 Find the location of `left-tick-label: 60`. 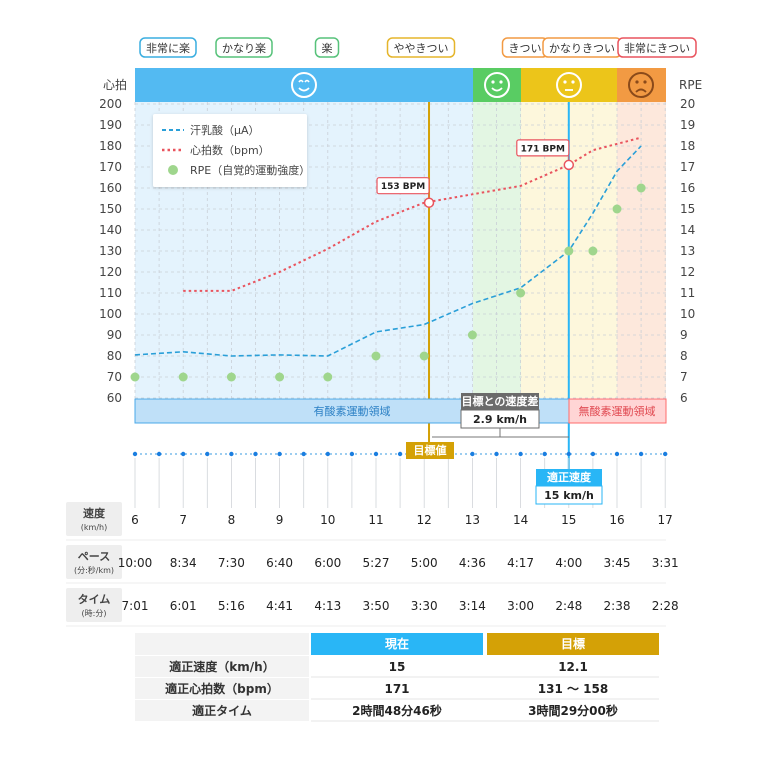

left-tick-label: 60 is located at coordinates (114, 398).